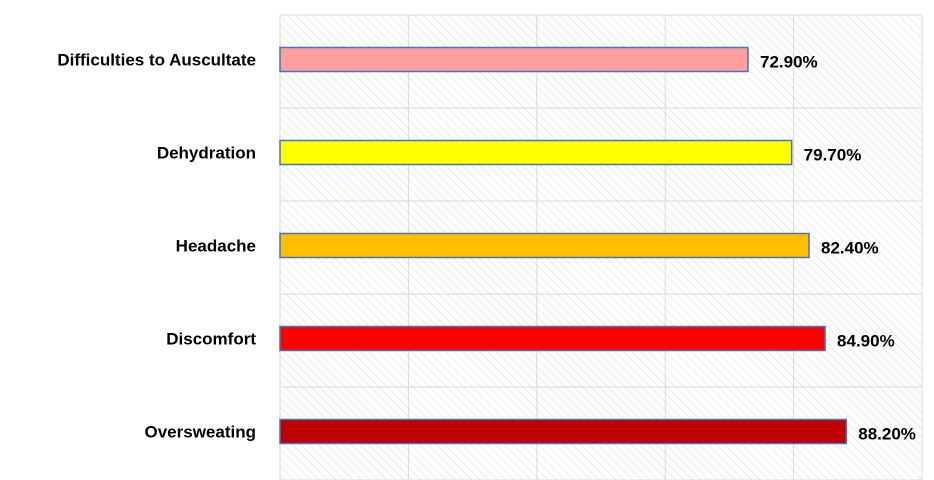  What do you see at coordinates (887, 434) in the screenshot?
I see `value-label: 88.20%` at bounding box center [887, 434].